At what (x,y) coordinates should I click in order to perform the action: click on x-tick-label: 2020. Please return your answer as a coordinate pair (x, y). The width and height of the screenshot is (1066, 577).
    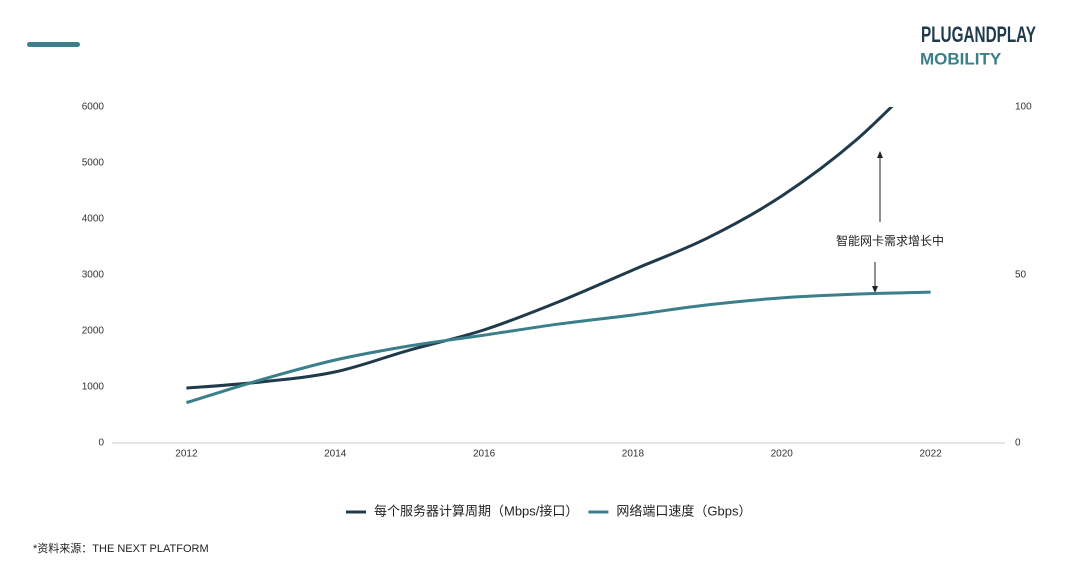
    Looking at the image, I should click on (782, 454).